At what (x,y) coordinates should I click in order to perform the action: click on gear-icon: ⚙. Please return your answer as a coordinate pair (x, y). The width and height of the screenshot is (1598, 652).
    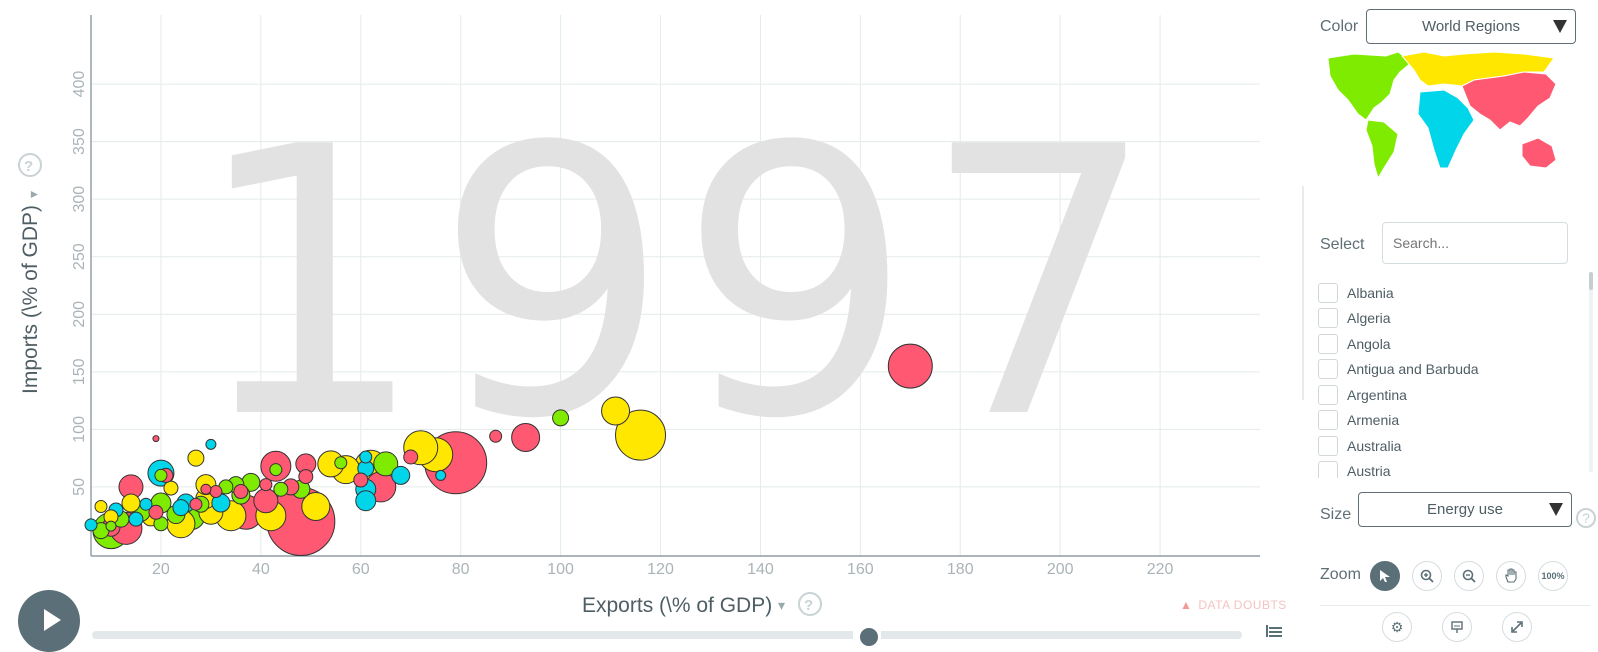
    Looking at the image, I should click on (1397, 626).